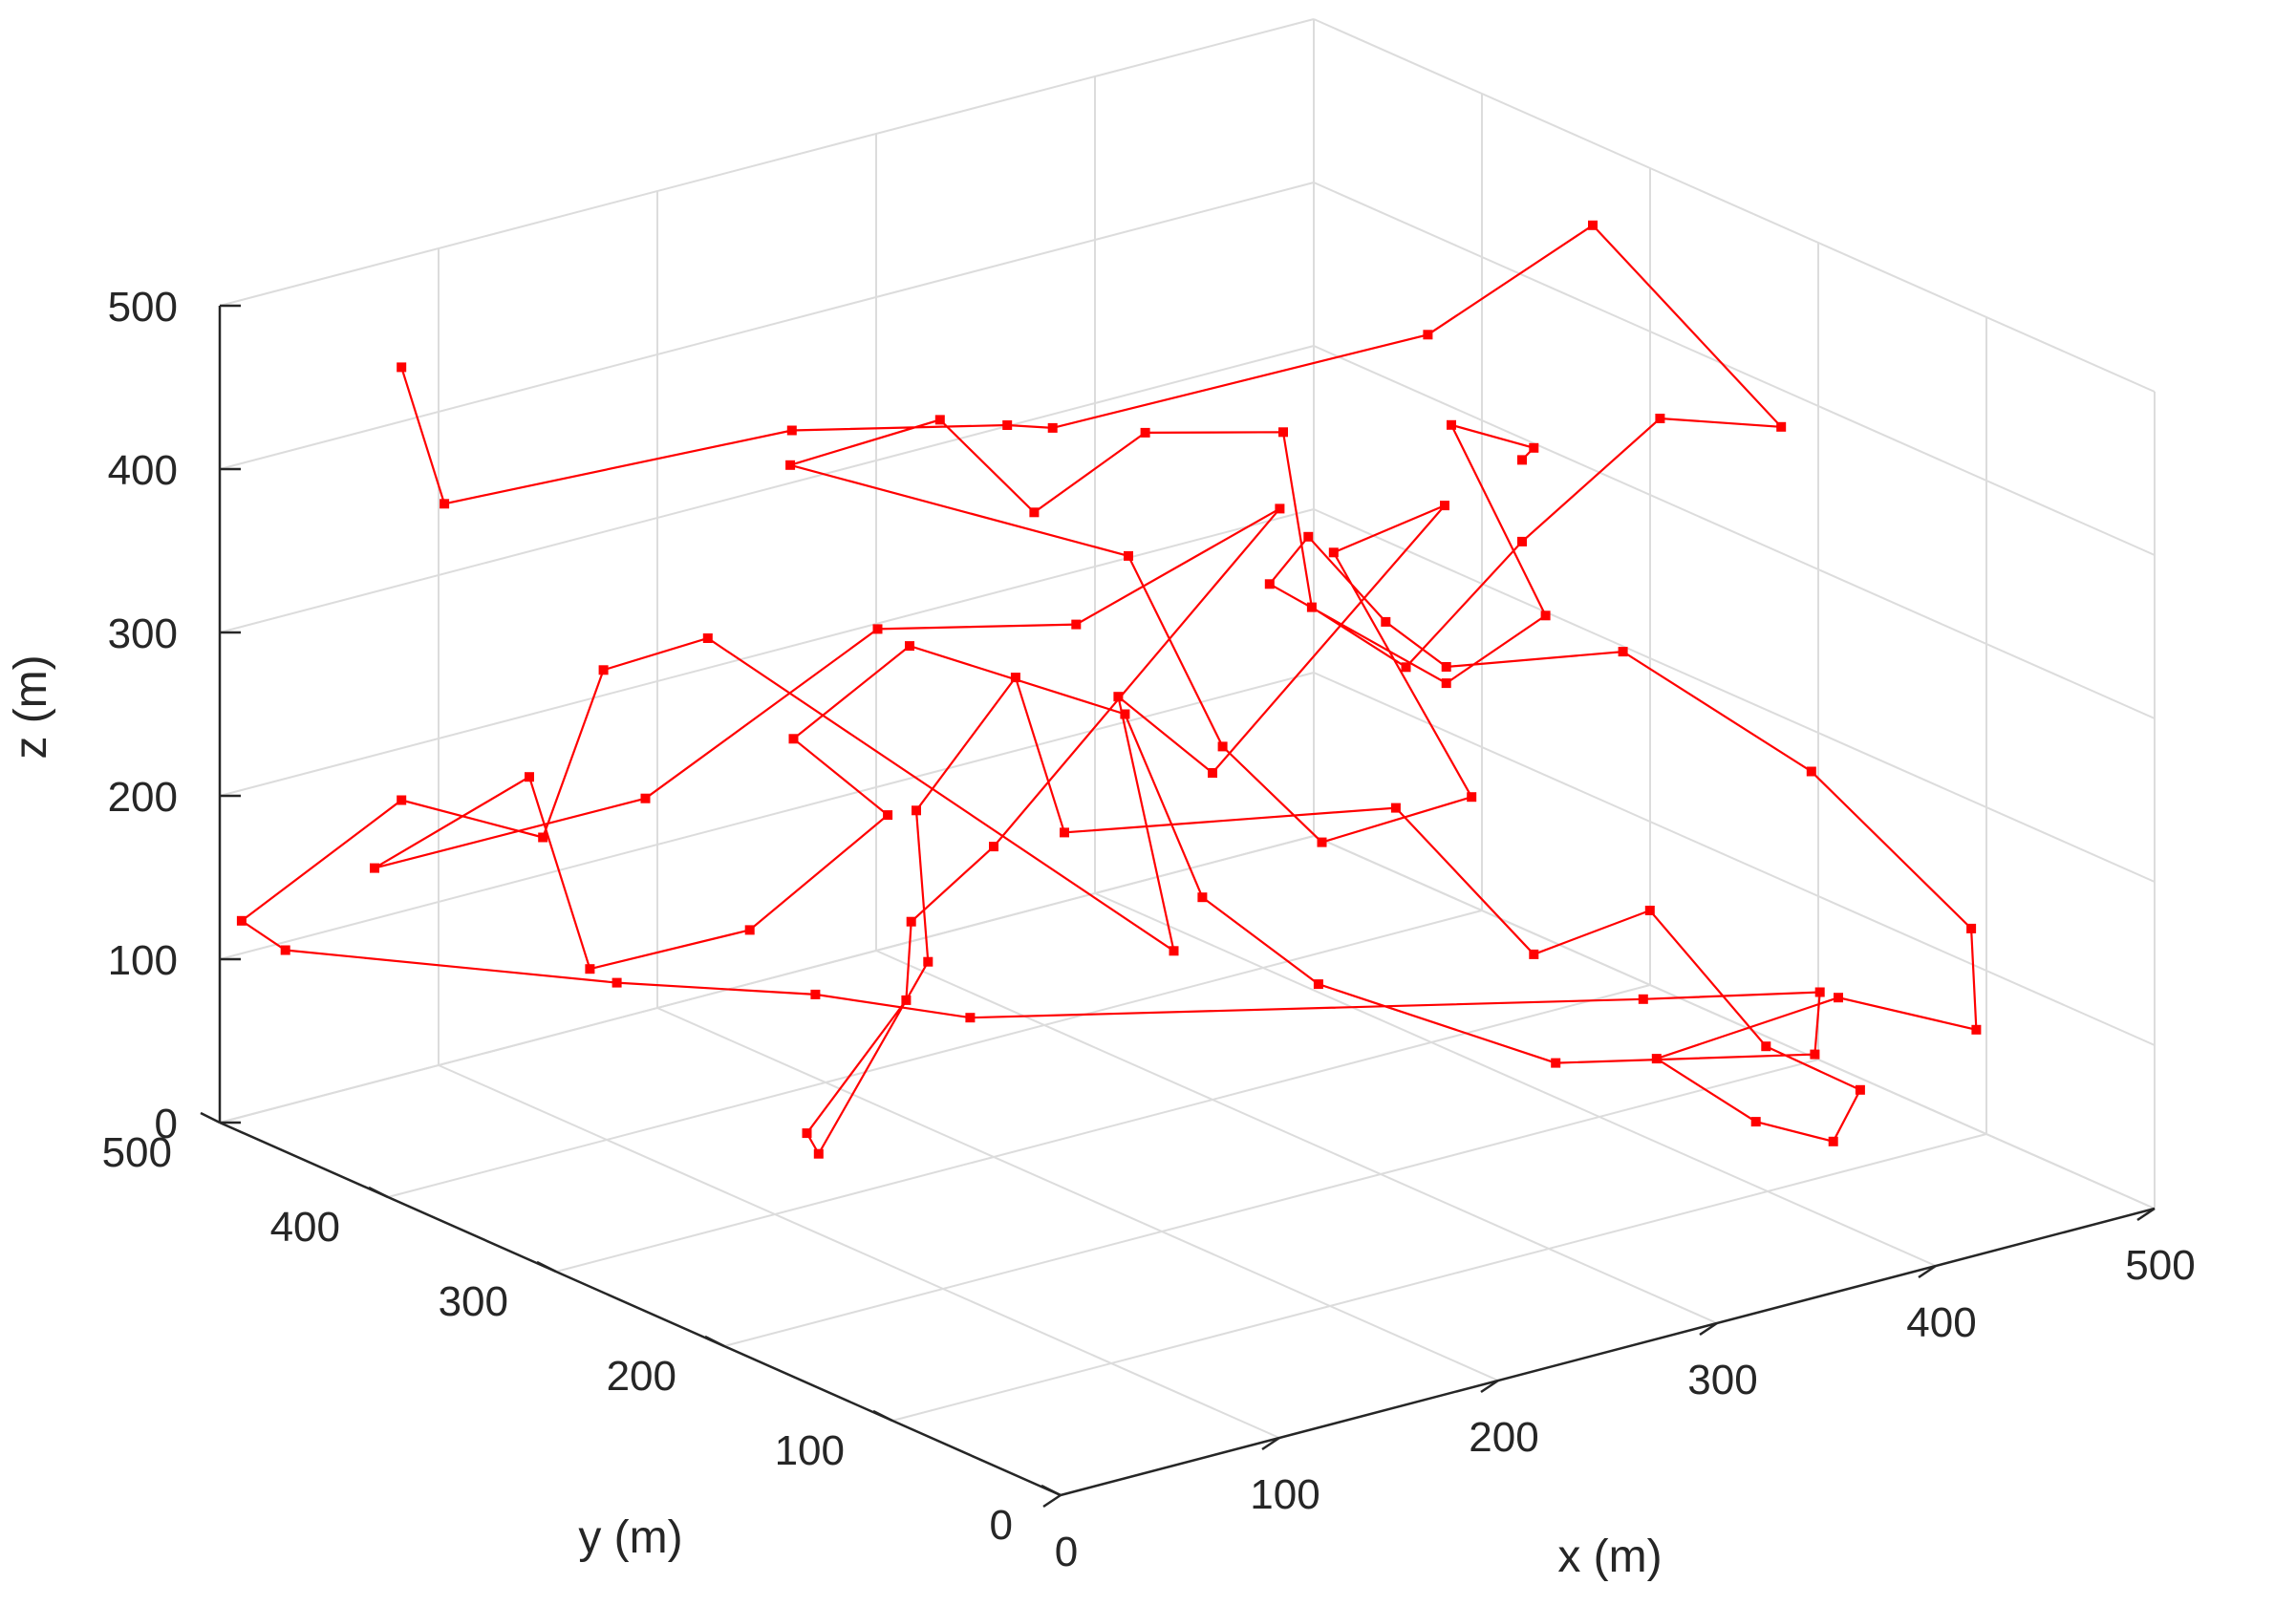 The width and height of the screenshot is (2296, 1606). Describe the element at coordinates (1941, 1322) in the screenshot. I see `x-tick-label: 400` at that location.